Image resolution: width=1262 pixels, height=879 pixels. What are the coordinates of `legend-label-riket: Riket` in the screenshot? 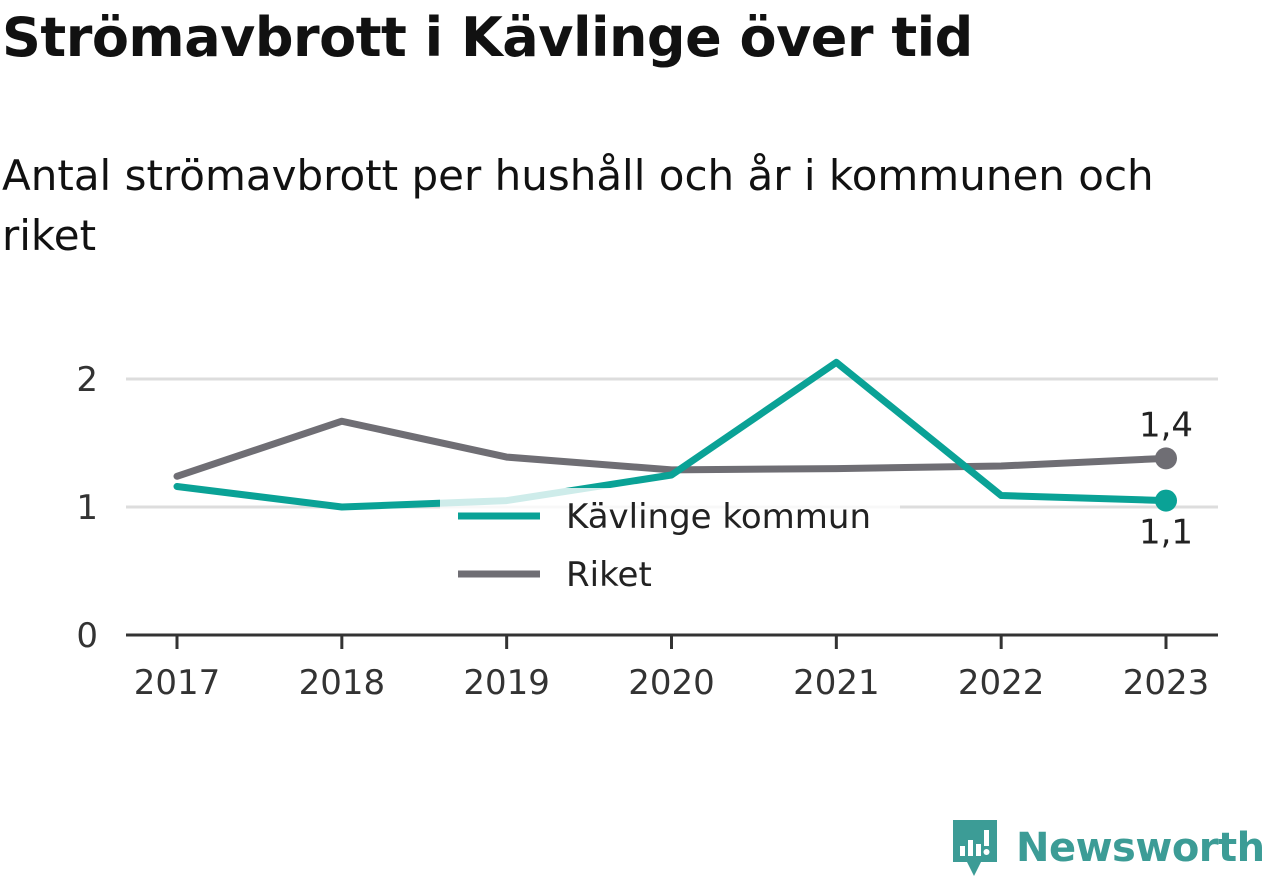 It's located at (609, 575).